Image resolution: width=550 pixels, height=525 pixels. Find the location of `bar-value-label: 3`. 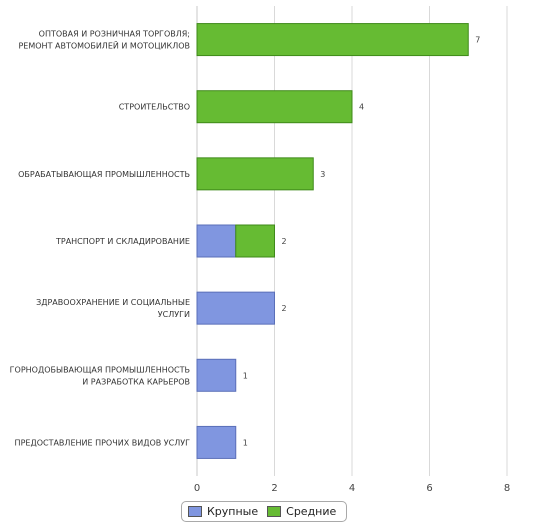

bar-value-label: 3 is located at coordinates (322, 174).